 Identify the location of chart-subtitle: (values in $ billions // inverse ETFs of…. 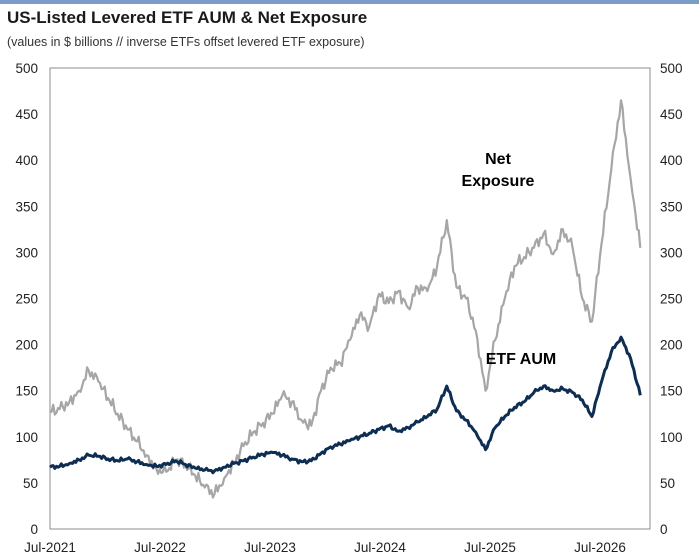
(186, 42).